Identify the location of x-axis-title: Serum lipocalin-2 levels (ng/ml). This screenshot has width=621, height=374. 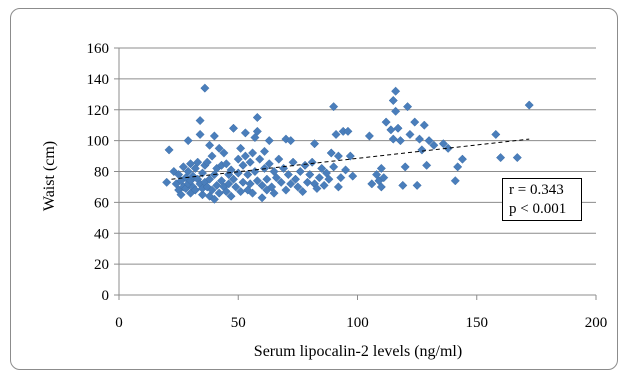
(358, 351).